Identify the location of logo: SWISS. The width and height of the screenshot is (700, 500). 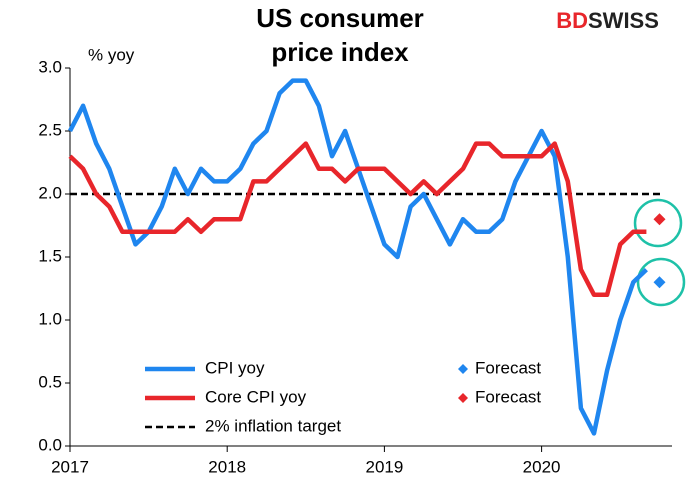
(623, 20).